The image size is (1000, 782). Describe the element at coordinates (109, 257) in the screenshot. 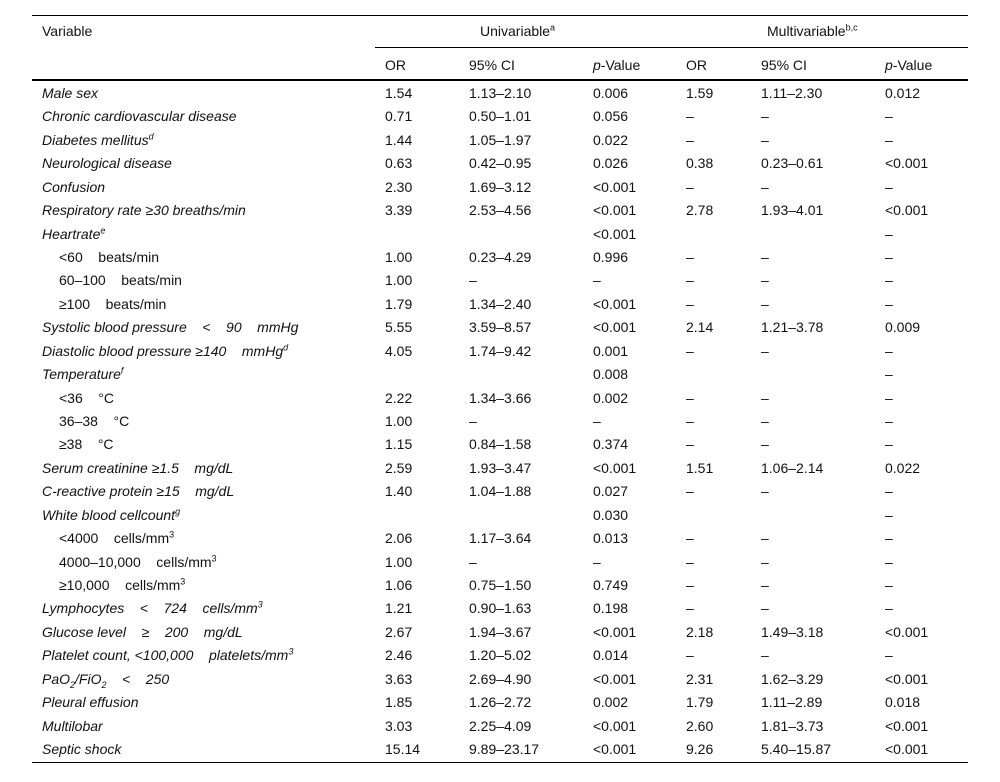

I see `row-label-part: <60 beats/min` at that location.